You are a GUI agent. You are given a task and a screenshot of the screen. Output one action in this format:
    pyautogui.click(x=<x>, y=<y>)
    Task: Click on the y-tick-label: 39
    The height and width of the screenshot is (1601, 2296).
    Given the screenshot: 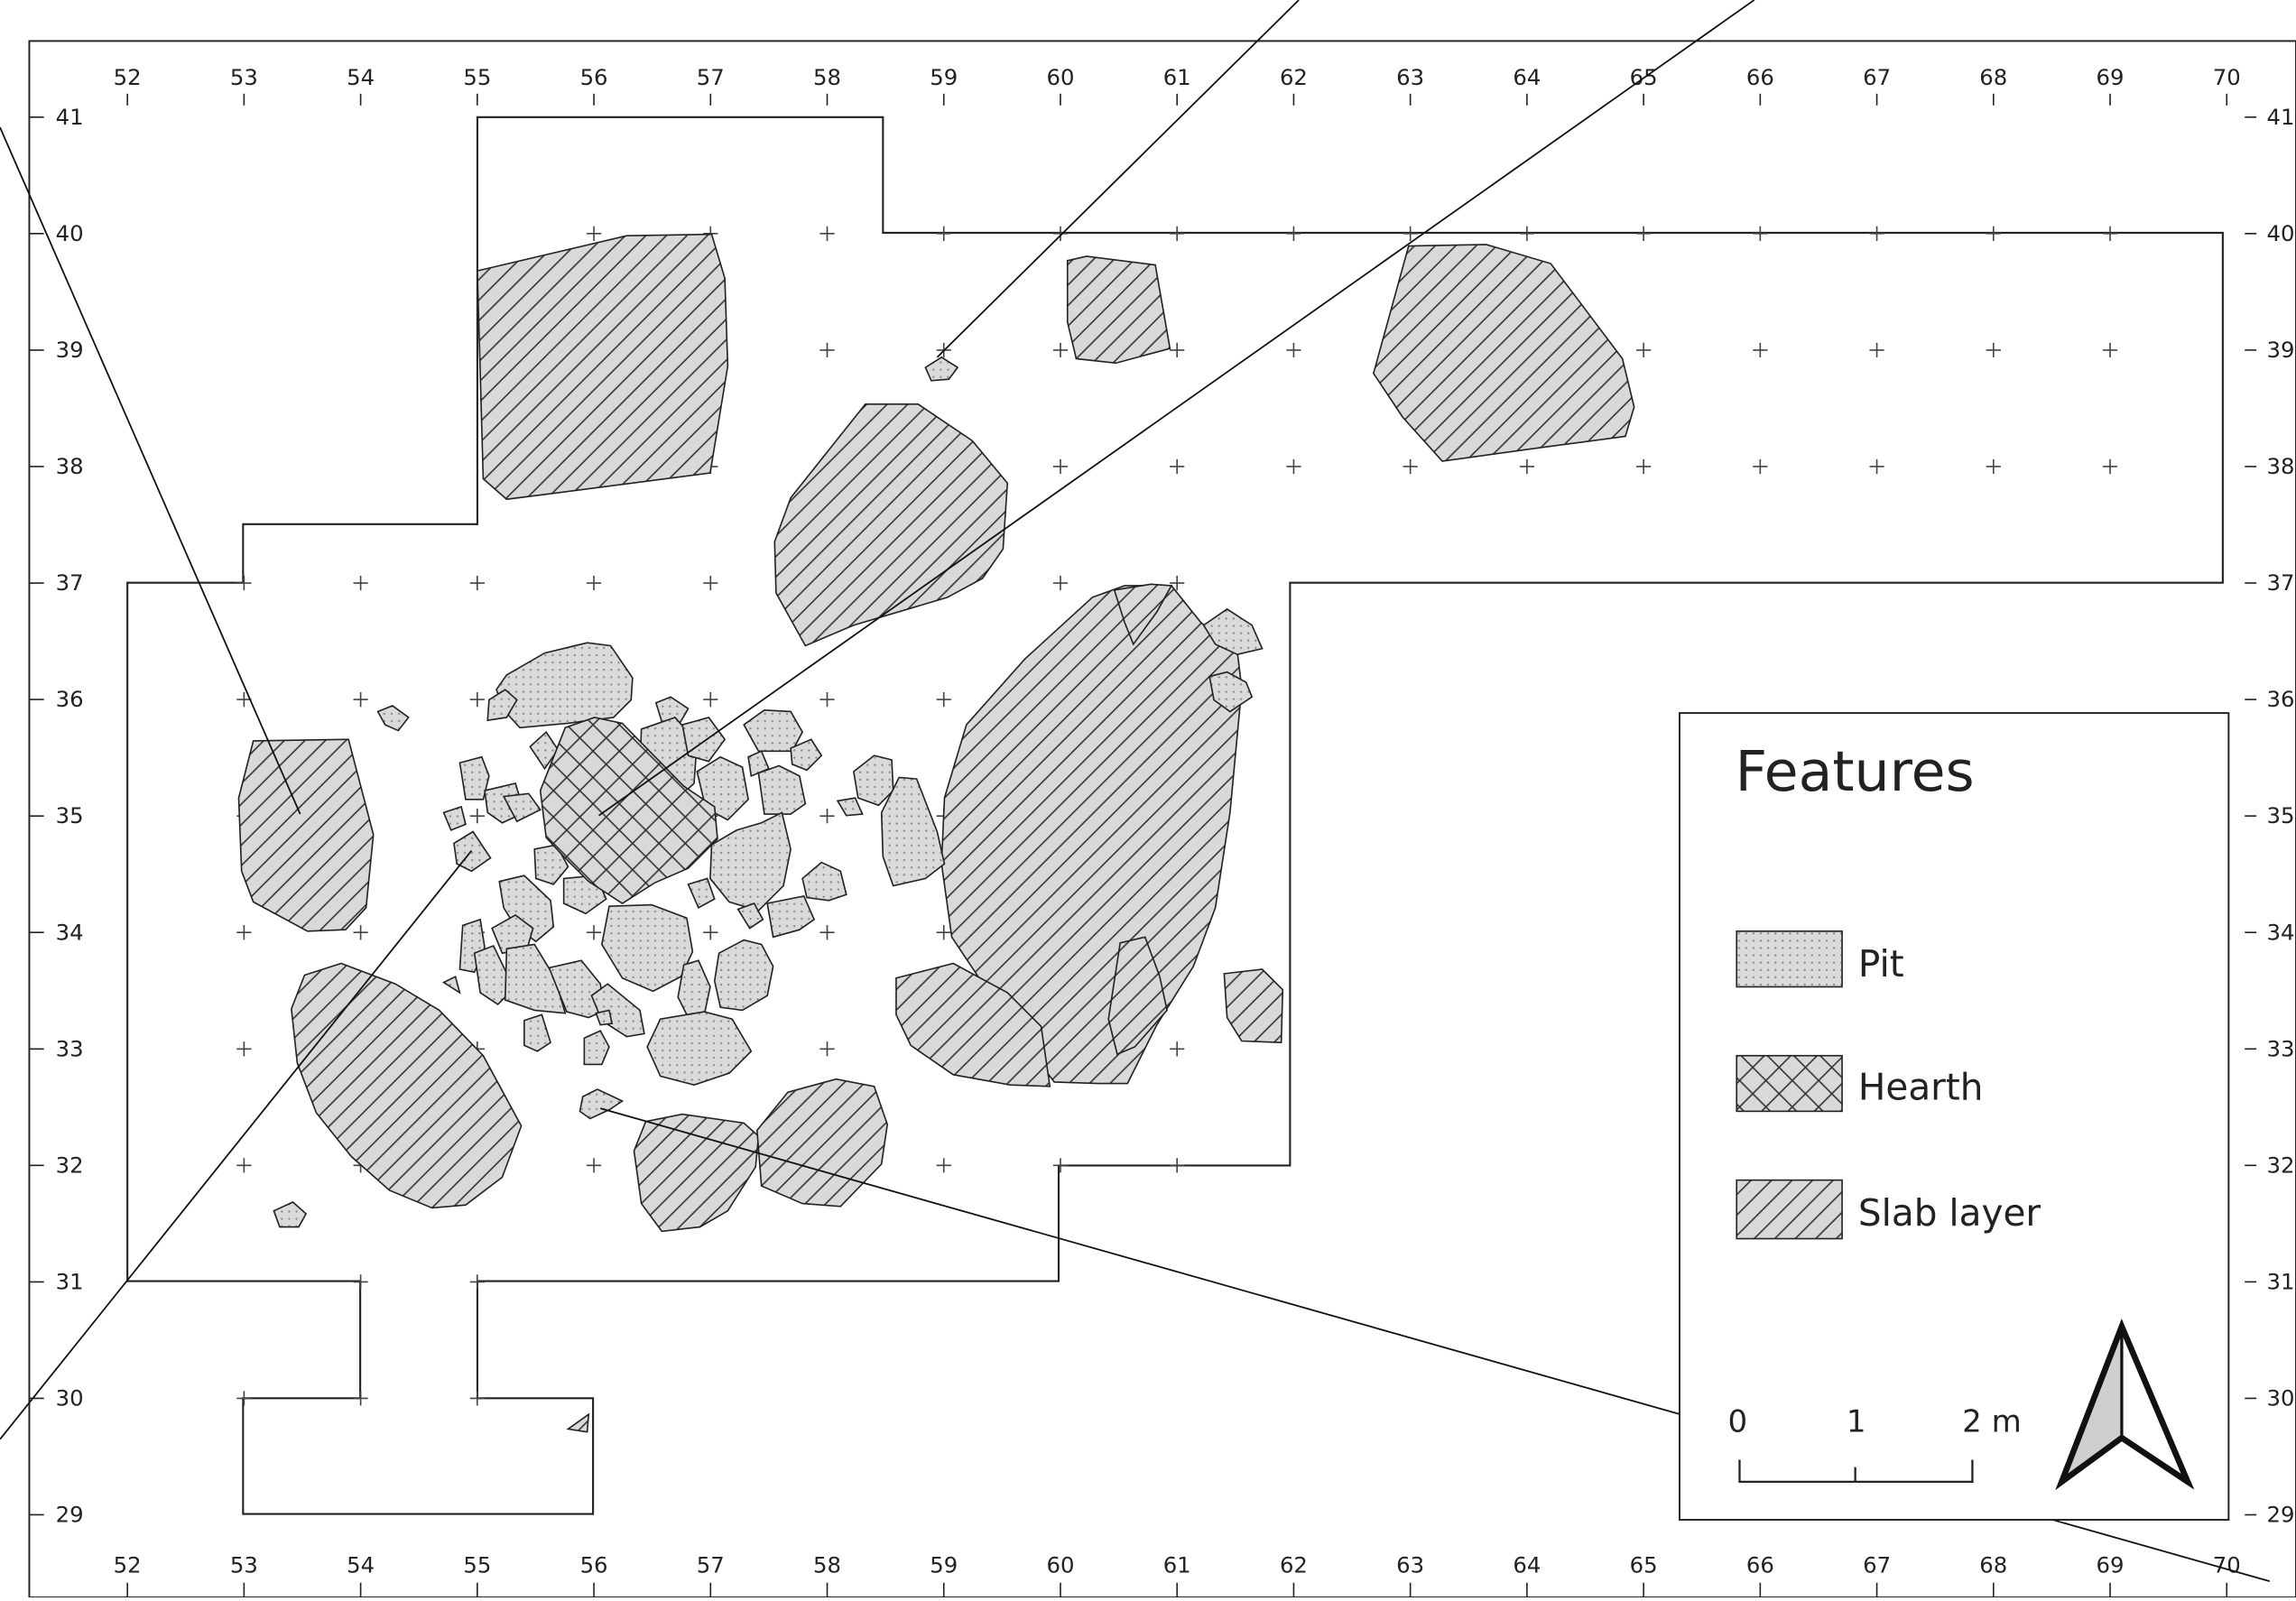 What is the action you would take?
    pyautogui.click(x=2281, y=350)
    